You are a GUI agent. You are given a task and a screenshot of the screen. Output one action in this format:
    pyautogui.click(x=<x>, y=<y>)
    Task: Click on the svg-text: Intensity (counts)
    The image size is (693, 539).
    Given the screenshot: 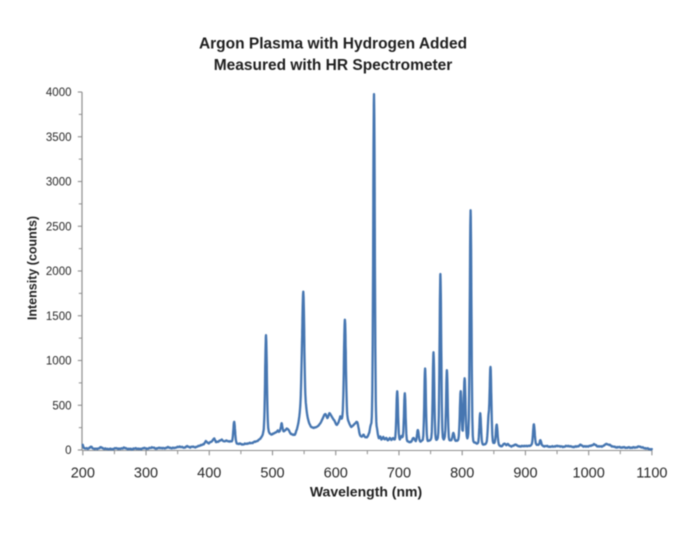 What is the action you would take?
    pyautogui.click(x=33, y=268)
    